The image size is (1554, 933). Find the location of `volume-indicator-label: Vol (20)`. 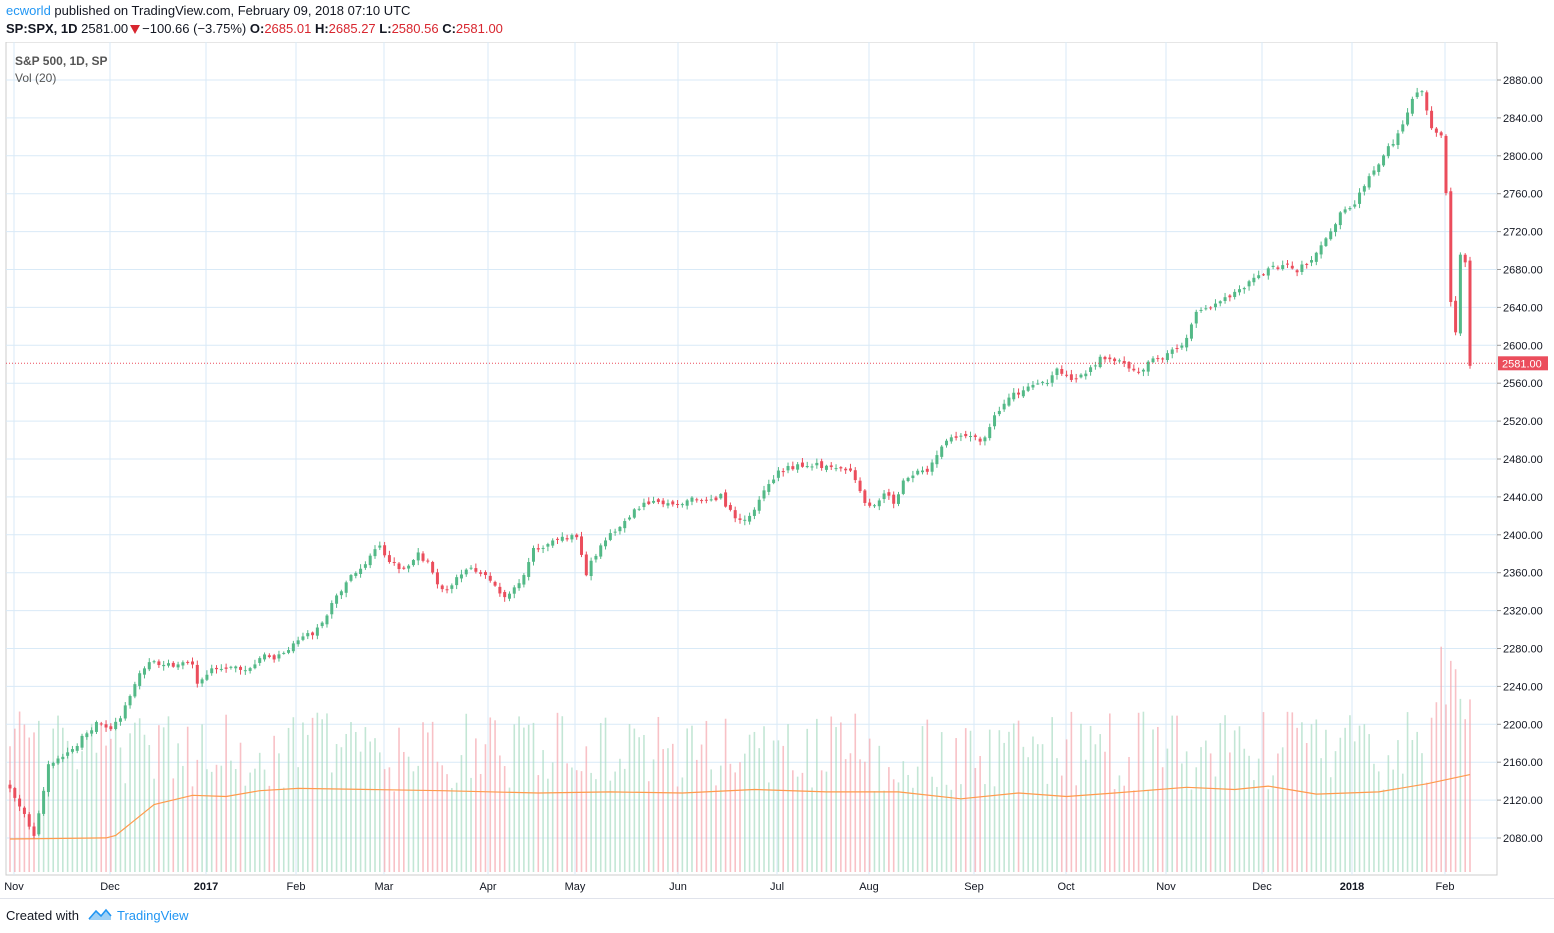

volume-indicator-label: Vol (20) is located at coordinates (35, 78).